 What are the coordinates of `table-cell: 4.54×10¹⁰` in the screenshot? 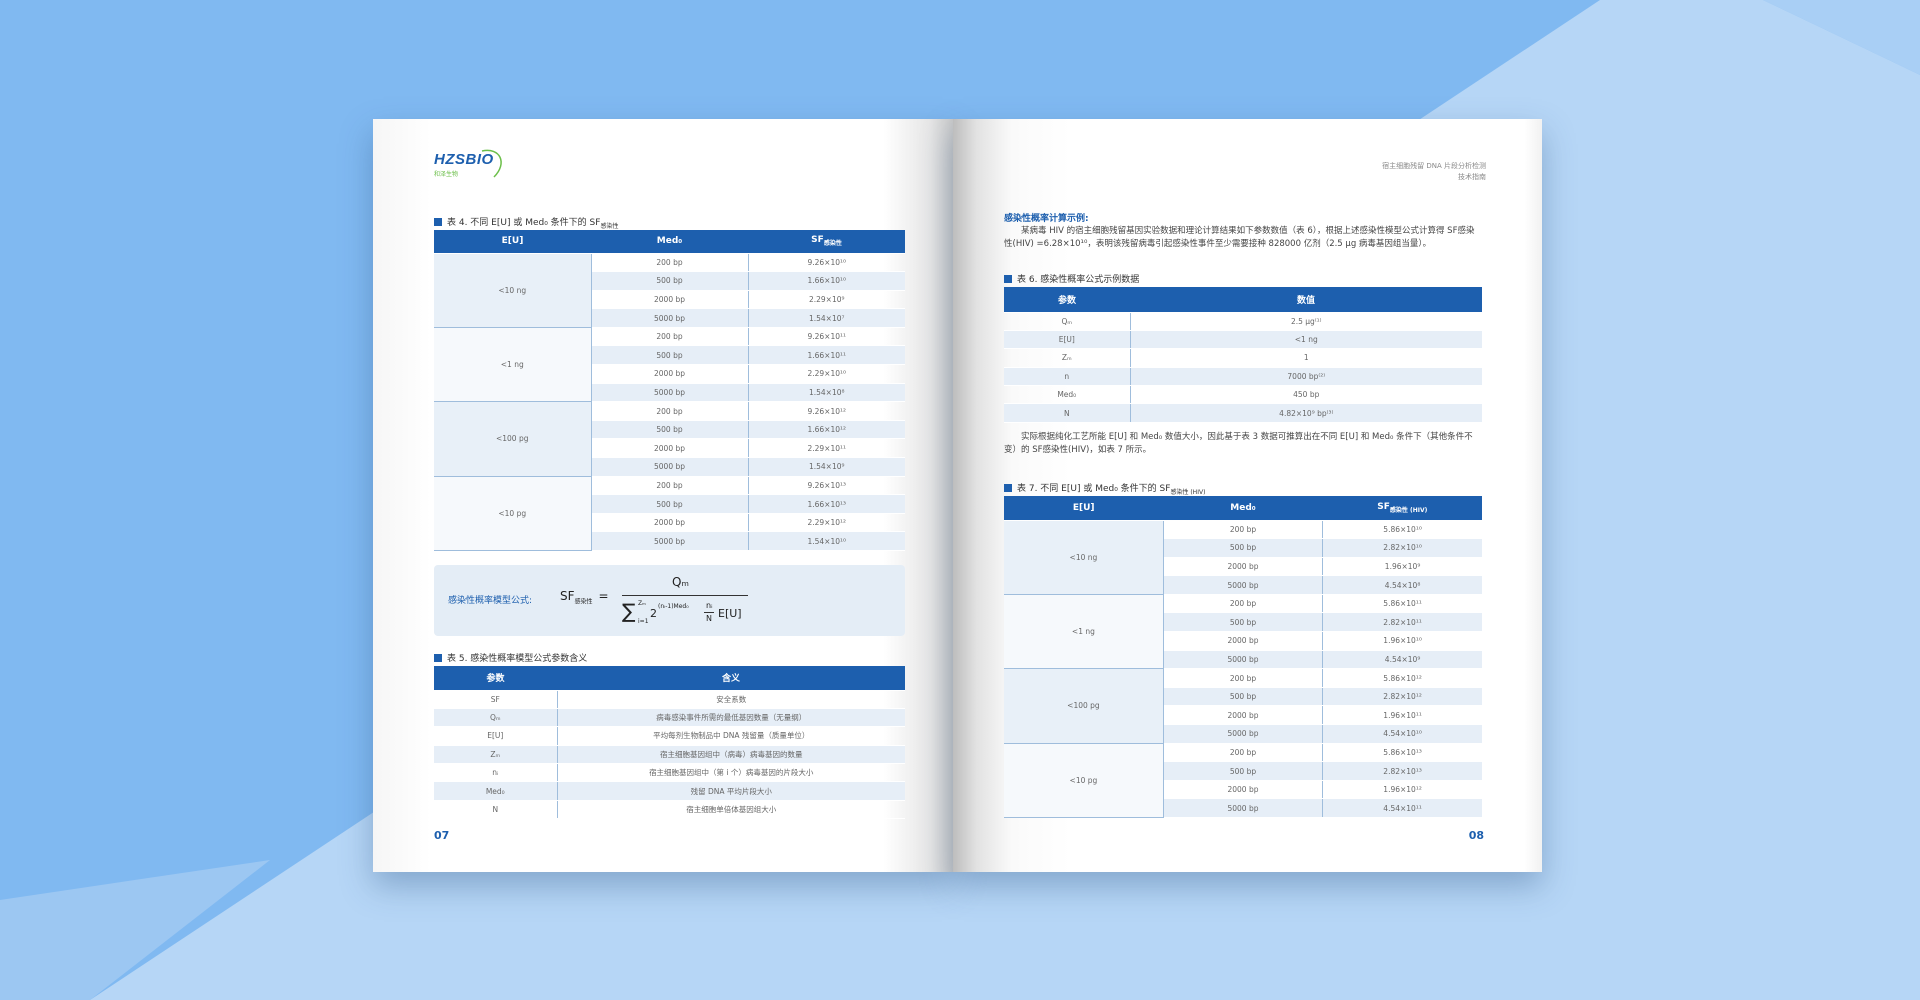 It's located at (1402, 734).